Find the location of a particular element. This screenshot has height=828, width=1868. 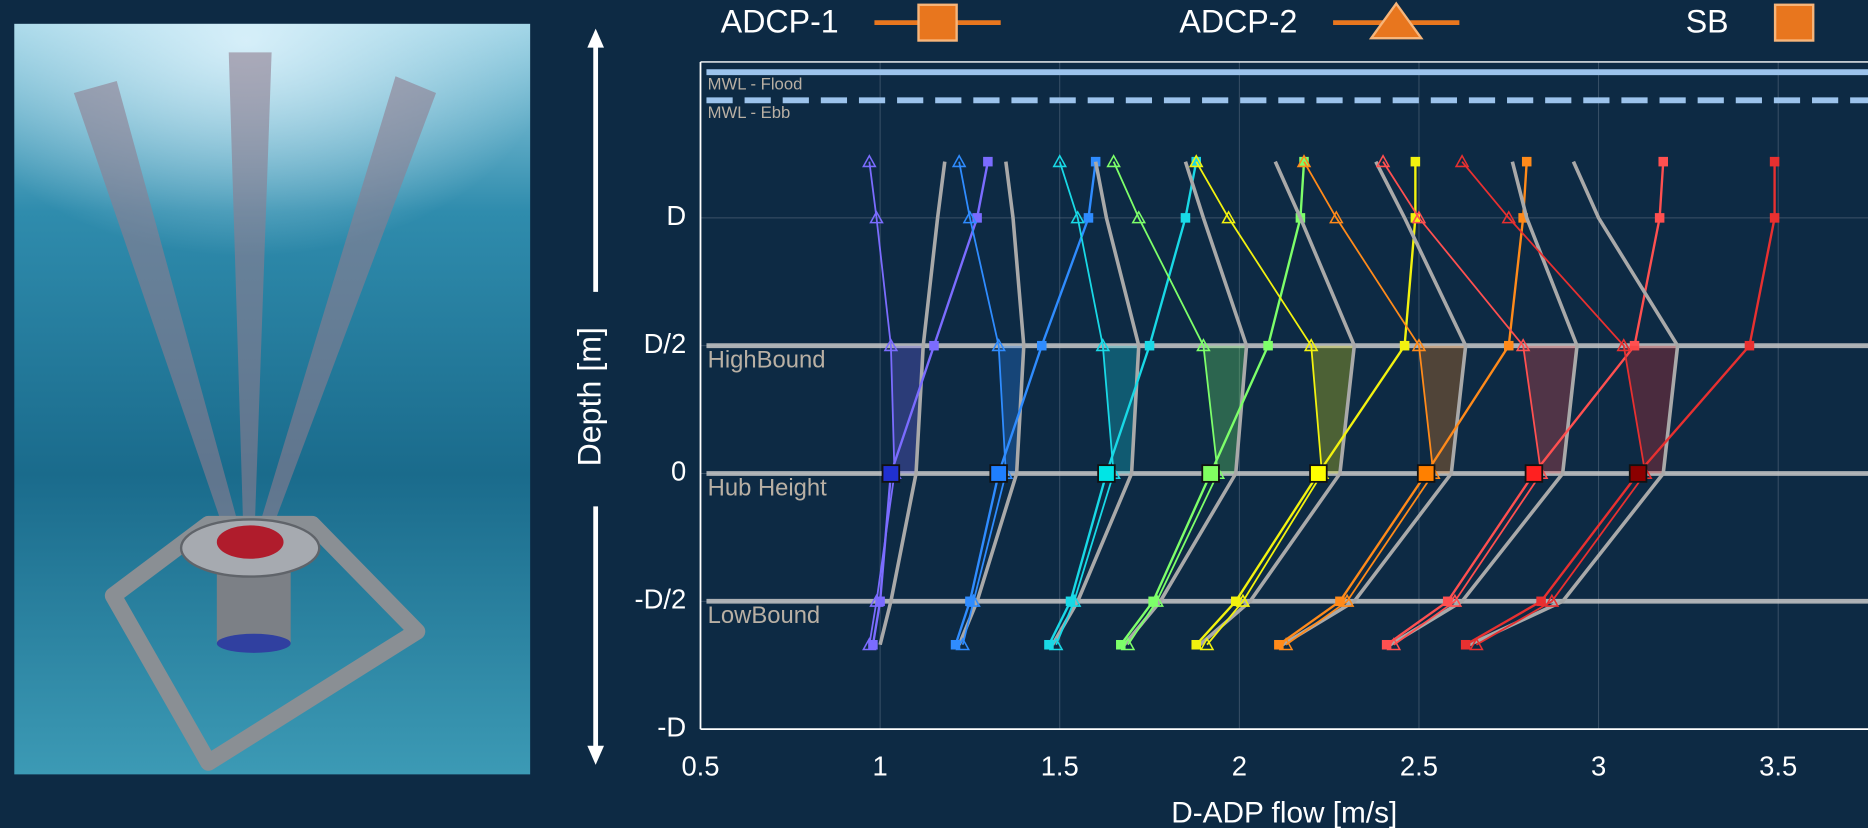

legend-label: ADCP-1 is located at coordinates (780, 21).